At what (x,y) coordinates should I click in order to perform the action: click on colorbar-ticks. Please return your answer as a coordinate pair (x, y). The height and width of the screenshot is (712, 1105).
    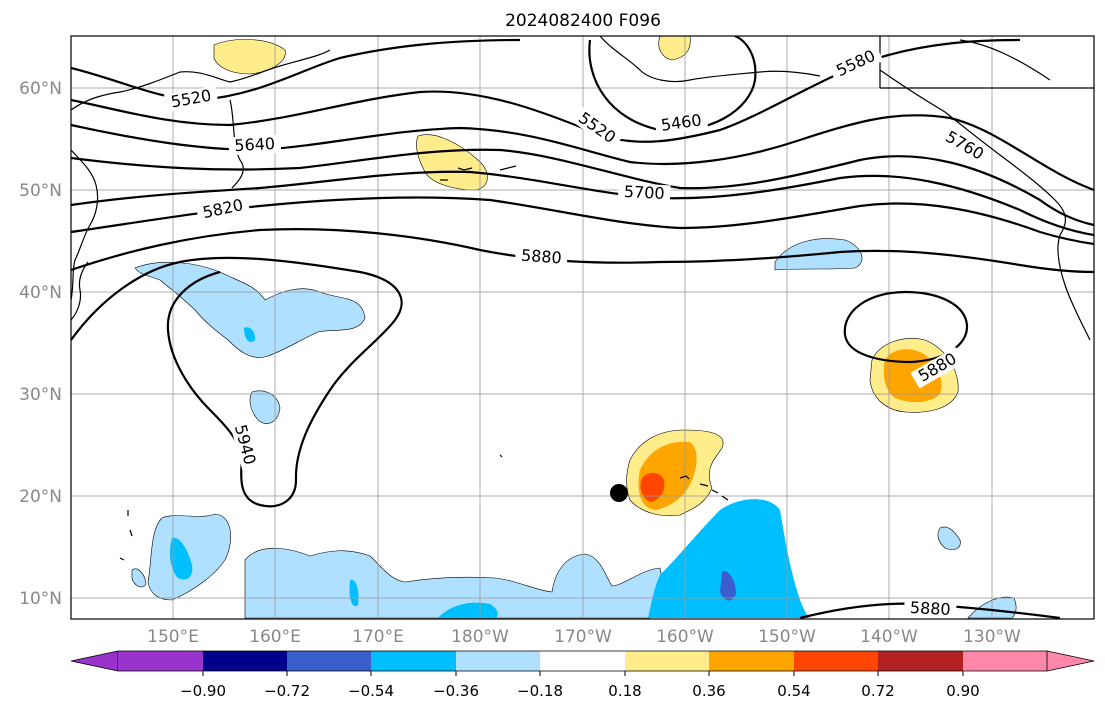
    Looking at the image, I should click on (583, 673).